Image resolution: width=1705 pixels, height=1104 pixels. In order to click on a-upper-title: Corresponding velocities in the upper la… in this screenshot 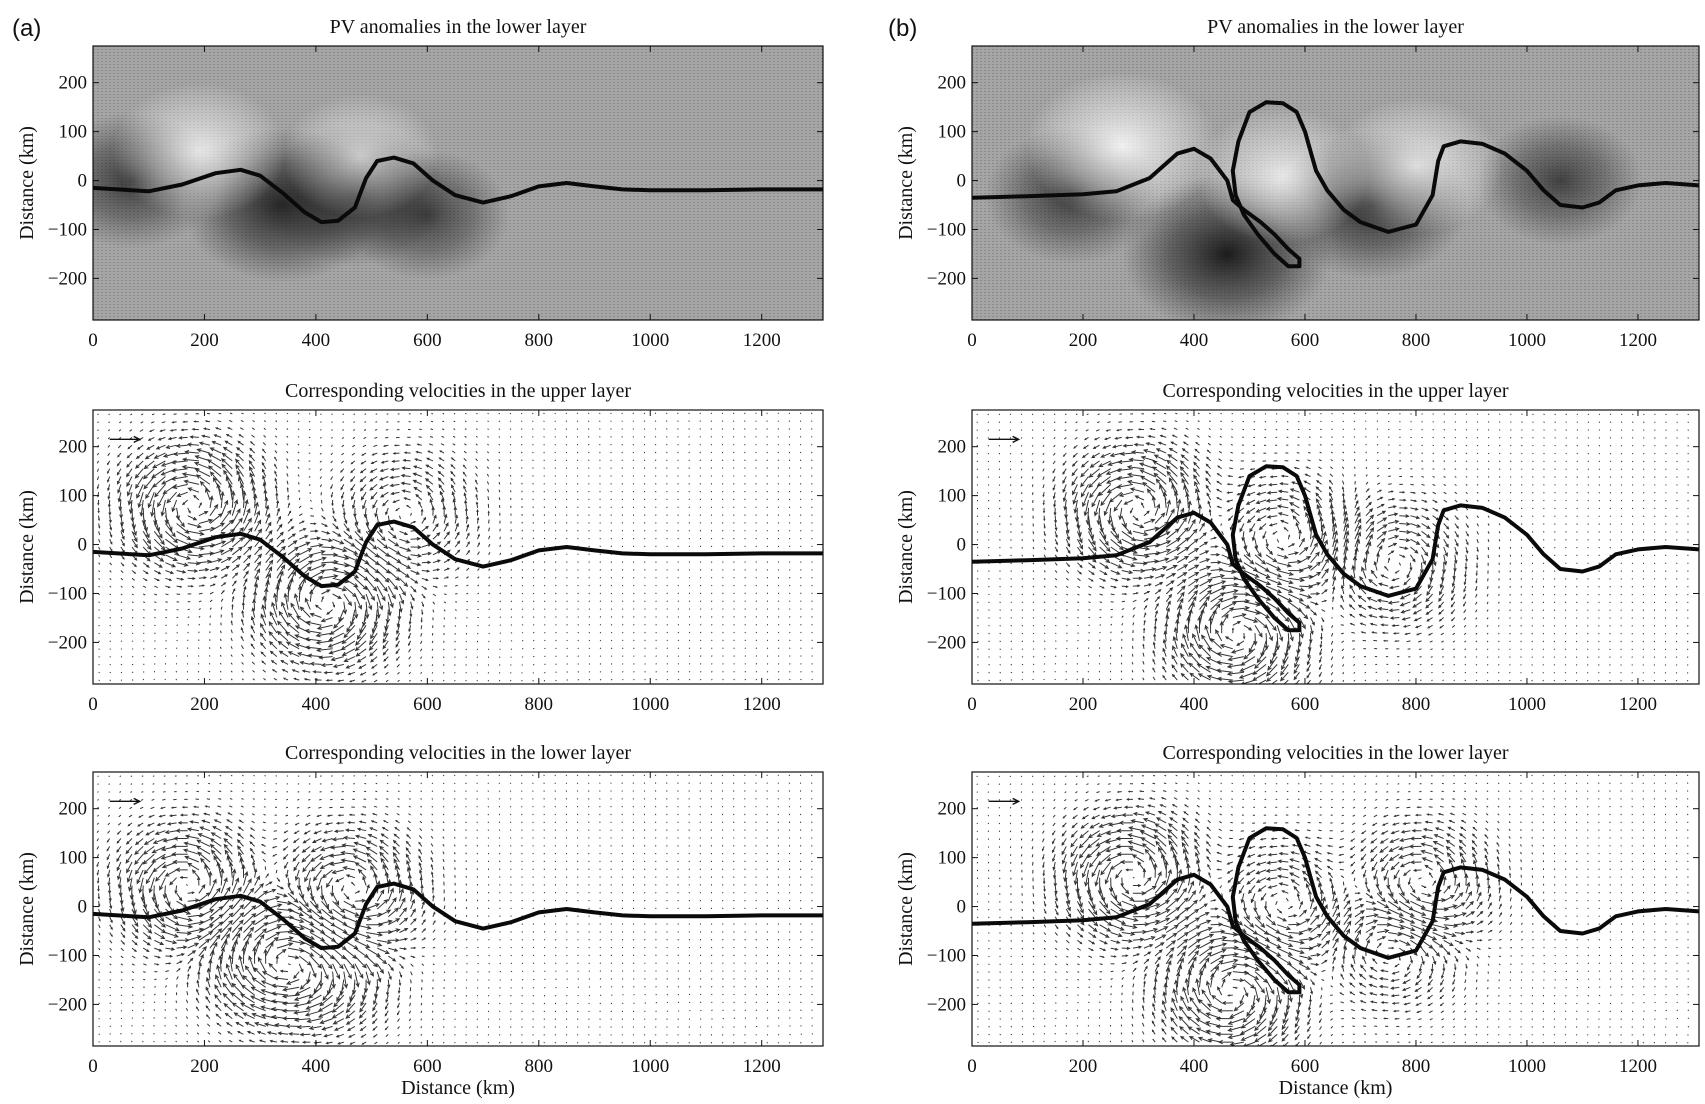, I will do `click(458, 391)`.